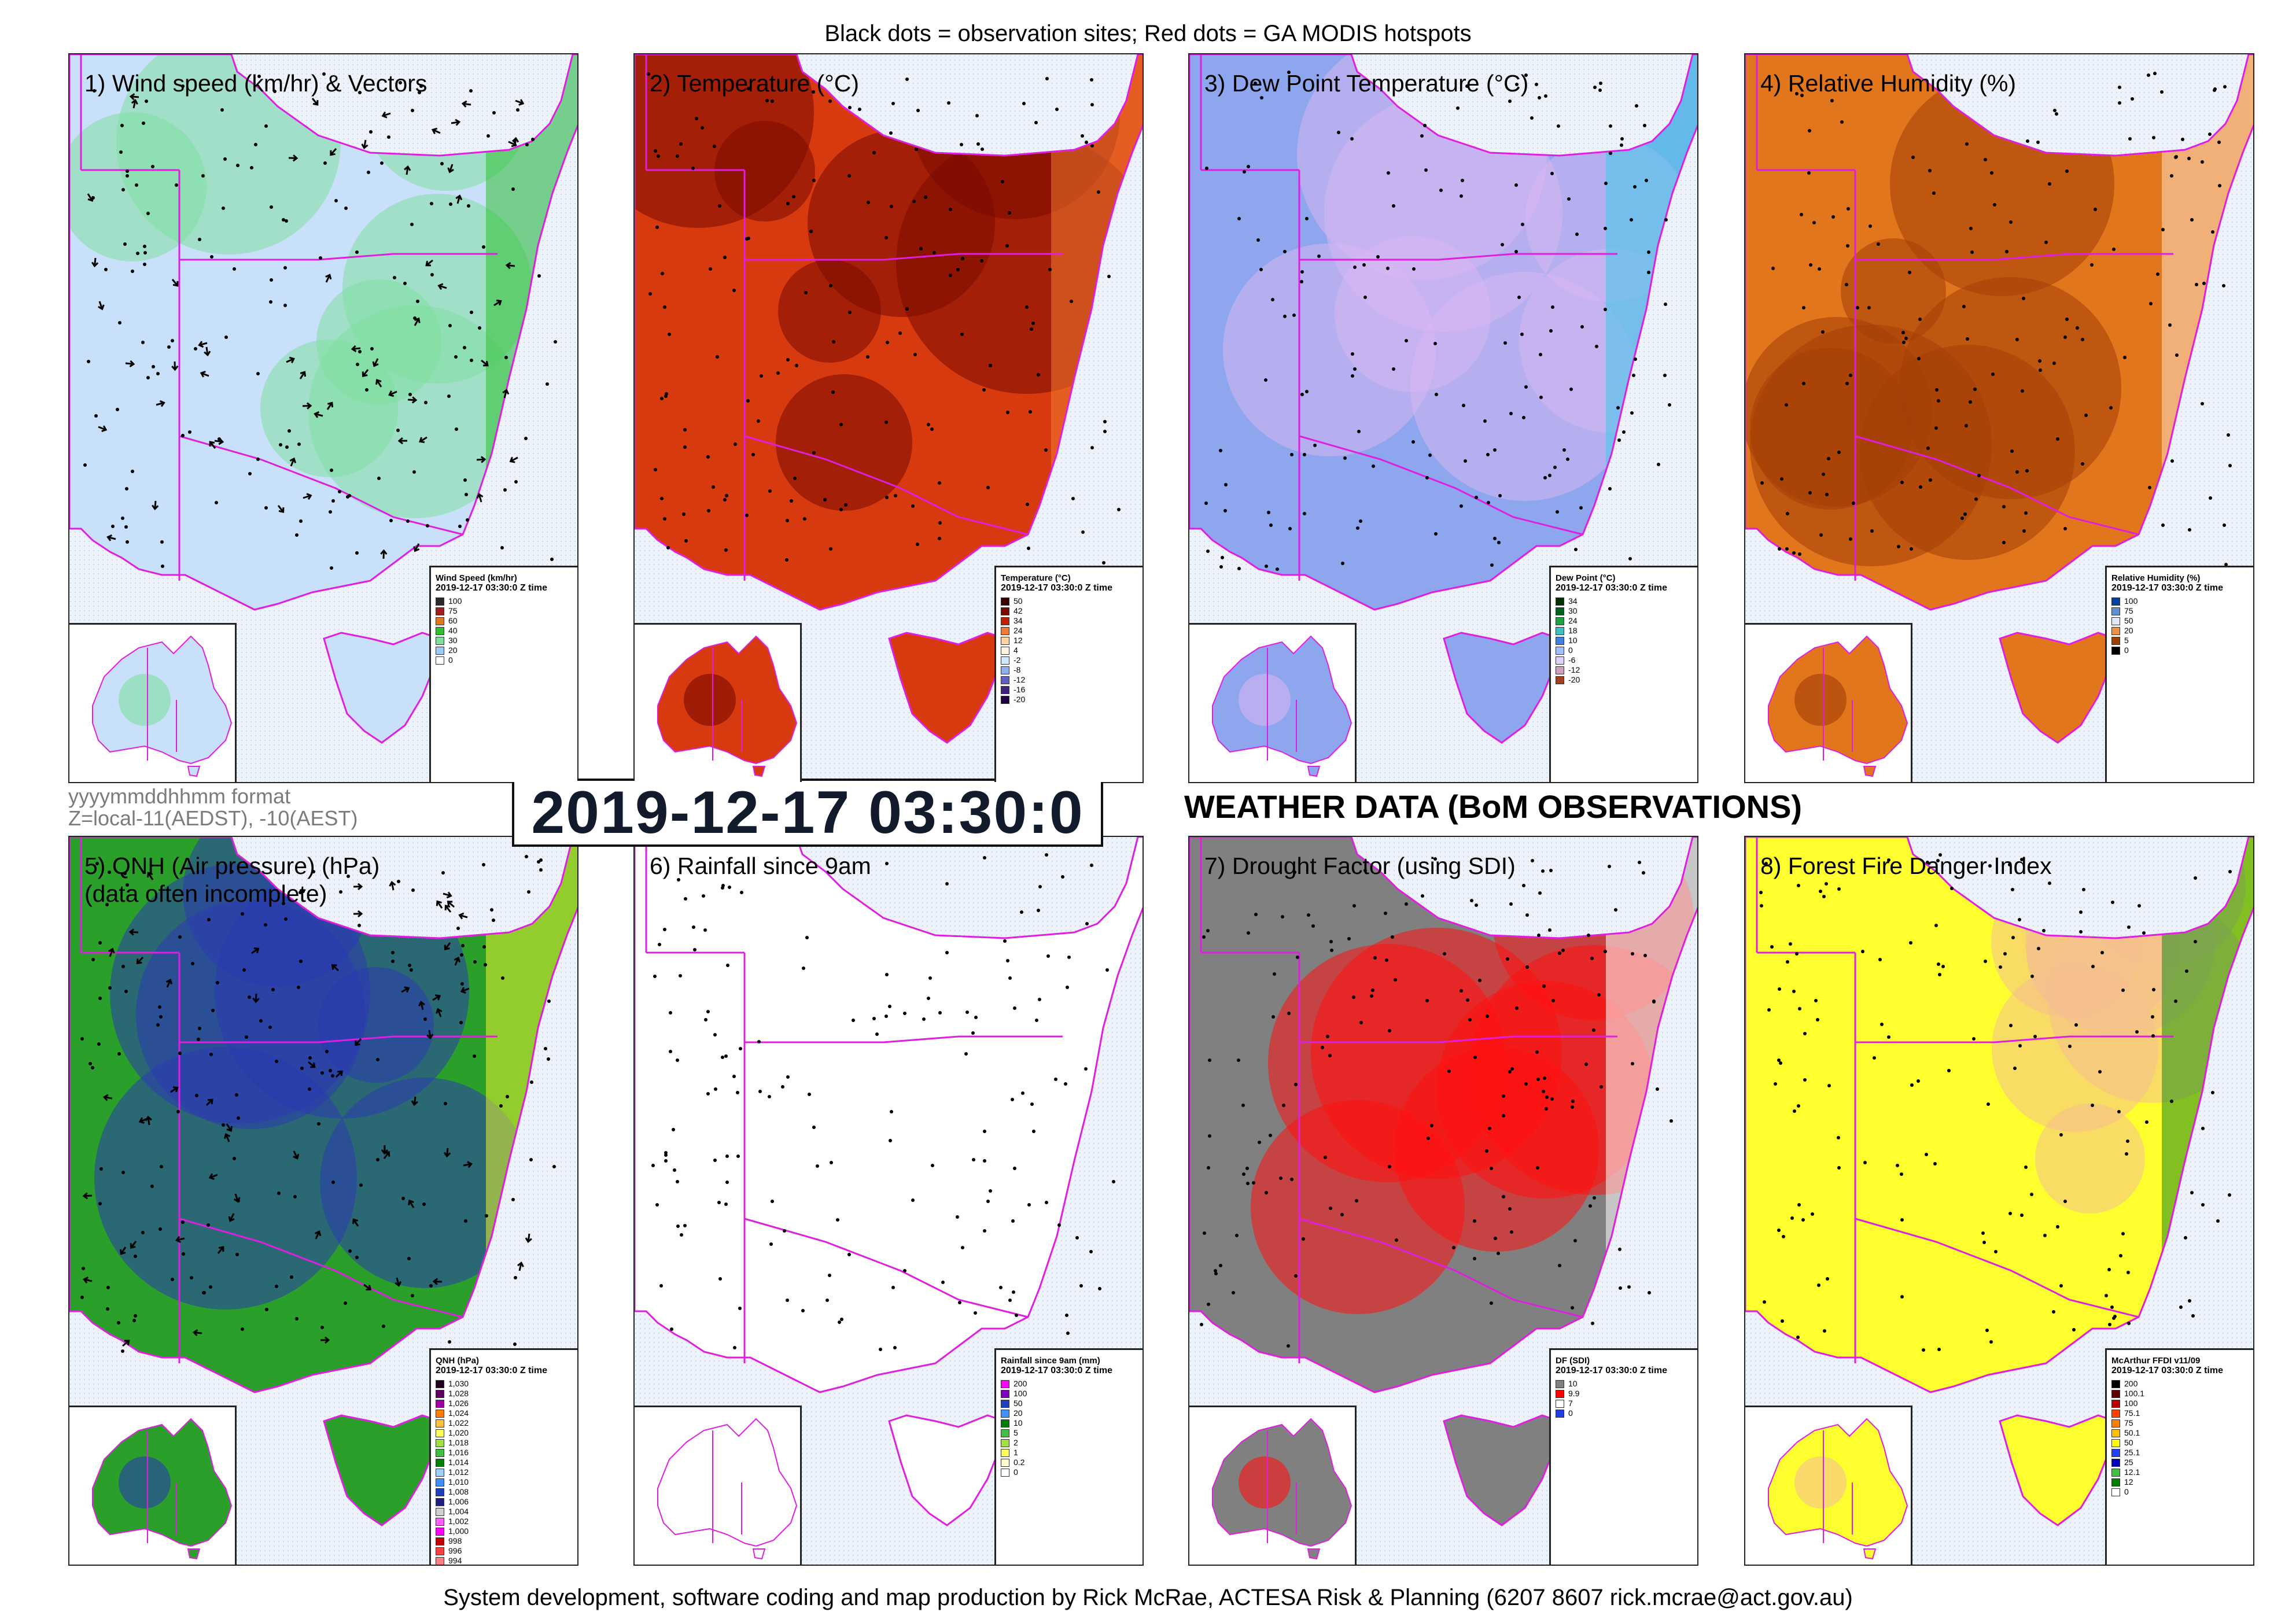  I want to click on legend-entry: 1,018, so click(504, 1443).